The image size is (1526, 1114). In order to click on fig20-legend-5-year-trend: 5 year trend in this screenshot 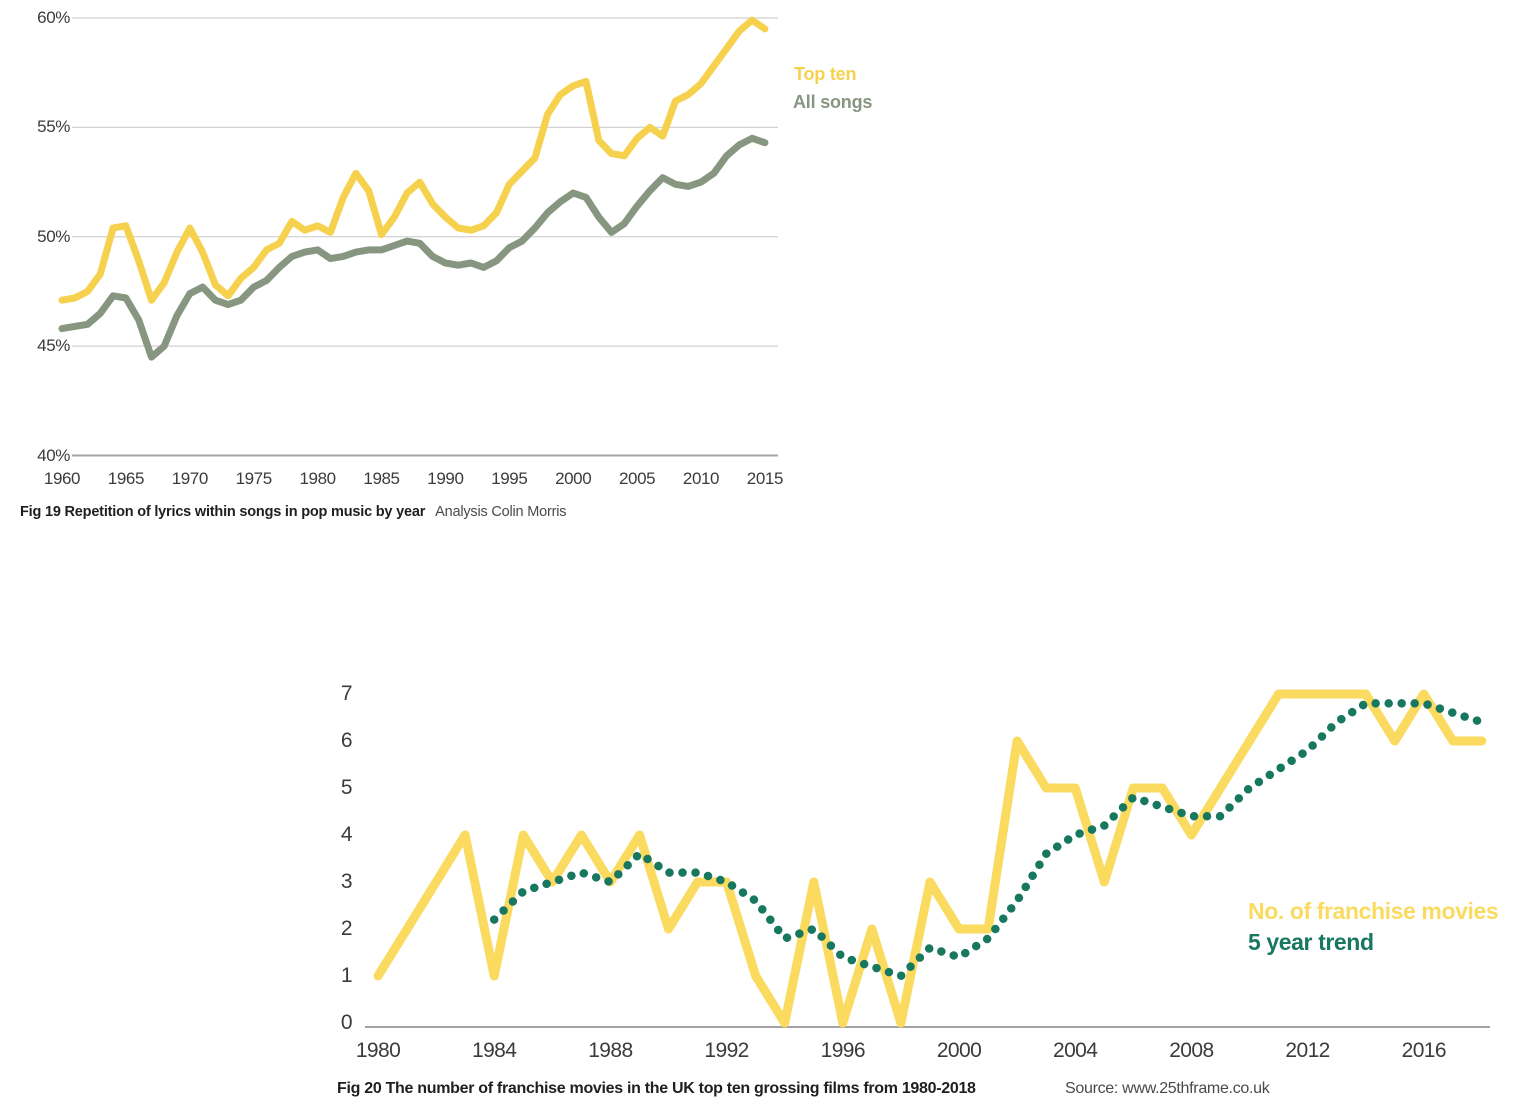, I will do `click(1311, 942)`.